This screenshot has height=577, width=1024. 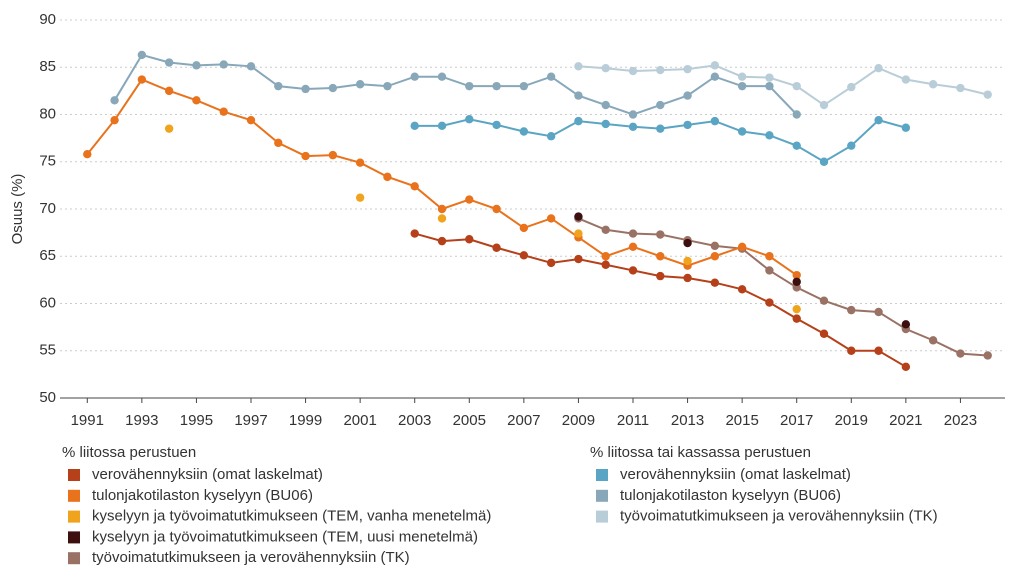 I want to click on x-tick-label: 2011, so click(x=633, y=420).